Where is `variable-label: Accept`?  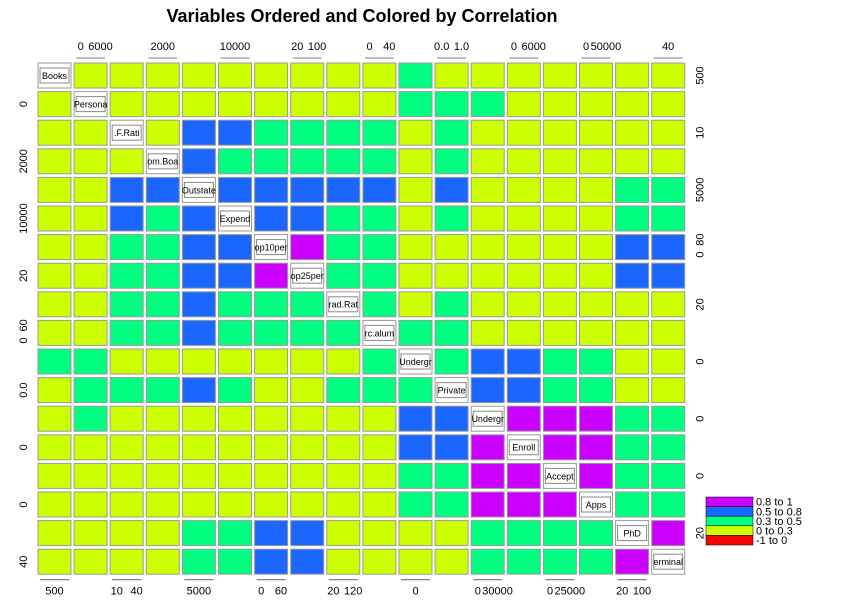 variable-label: Accept is located at coordinates (560, 476).